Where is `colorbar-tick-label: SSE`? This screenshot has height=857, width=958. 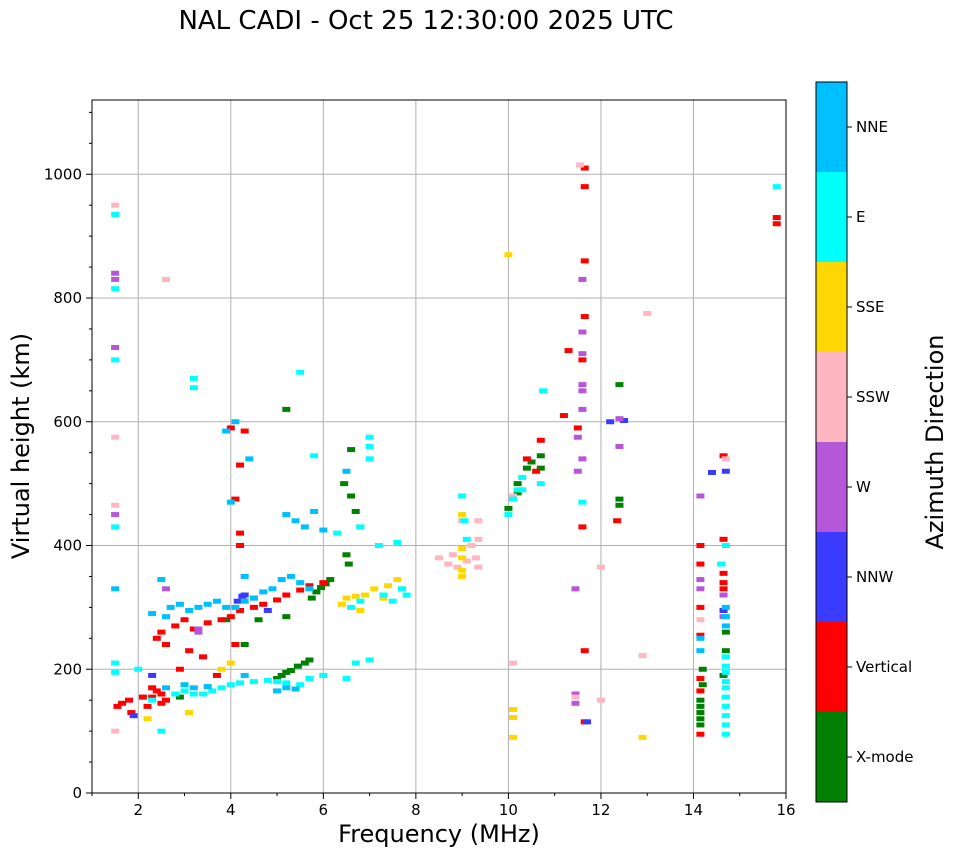
colorbar-tick-label: SSE is located at coordinates (870, 307).